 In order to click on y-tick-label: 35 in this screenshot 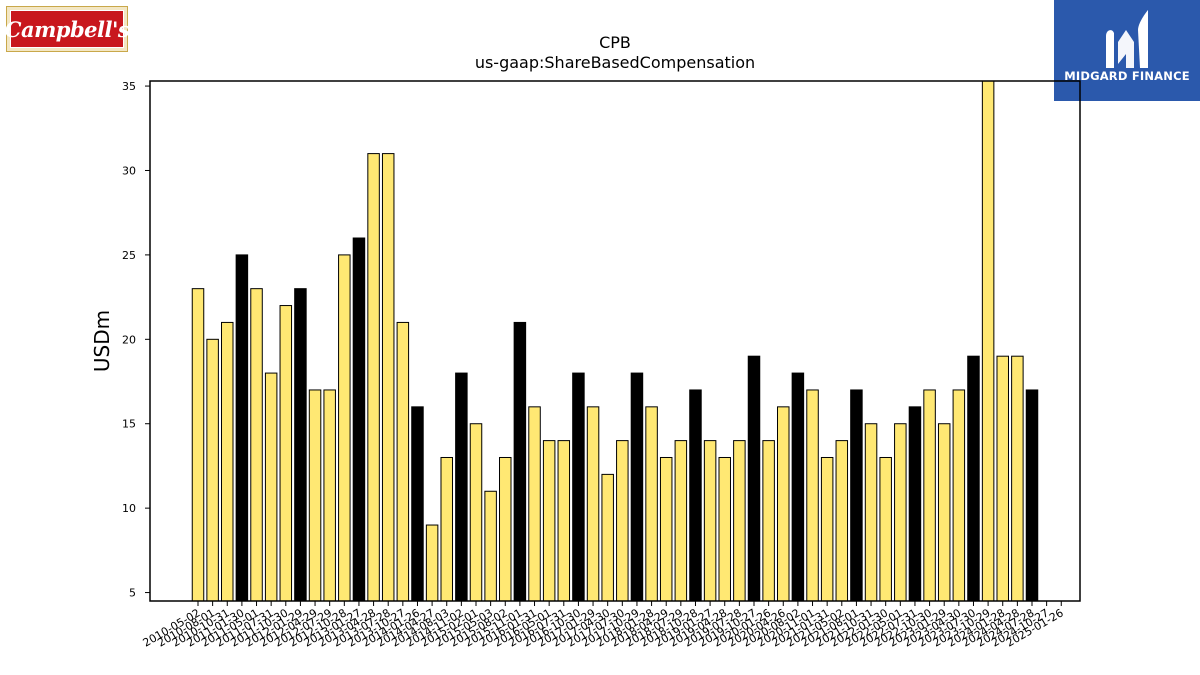, I will do `click(129, 86)`.